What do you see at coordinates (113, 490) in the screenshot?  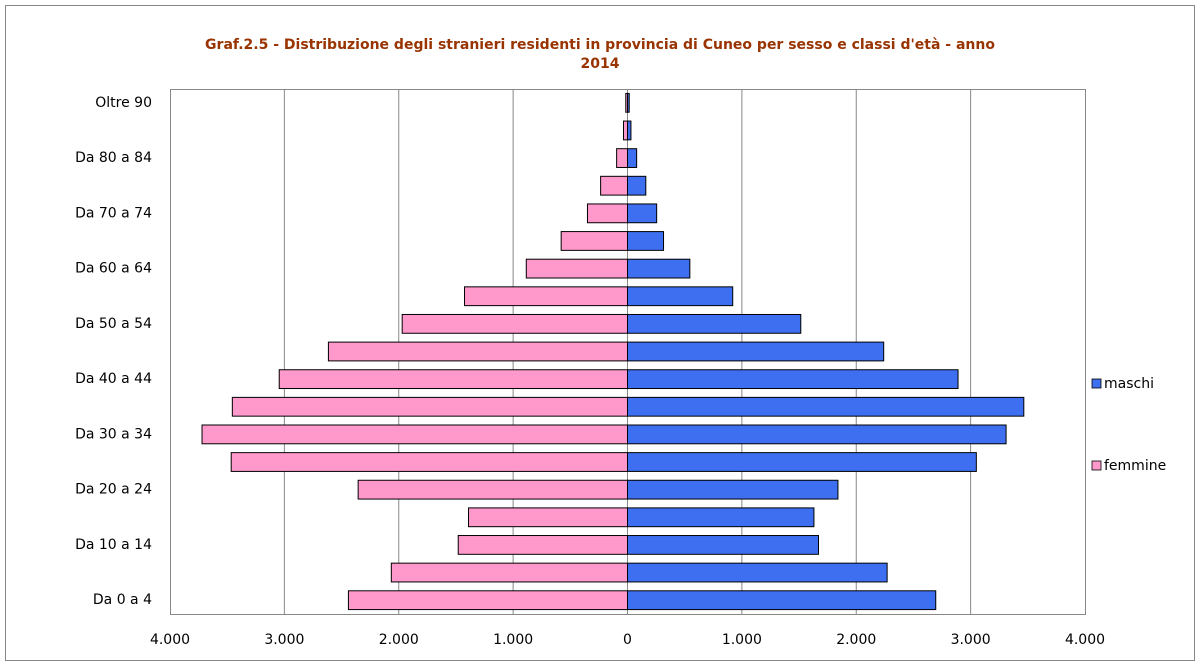 I see `y-tick-label: Da 20 a 24` at bounding box center [113, 490].